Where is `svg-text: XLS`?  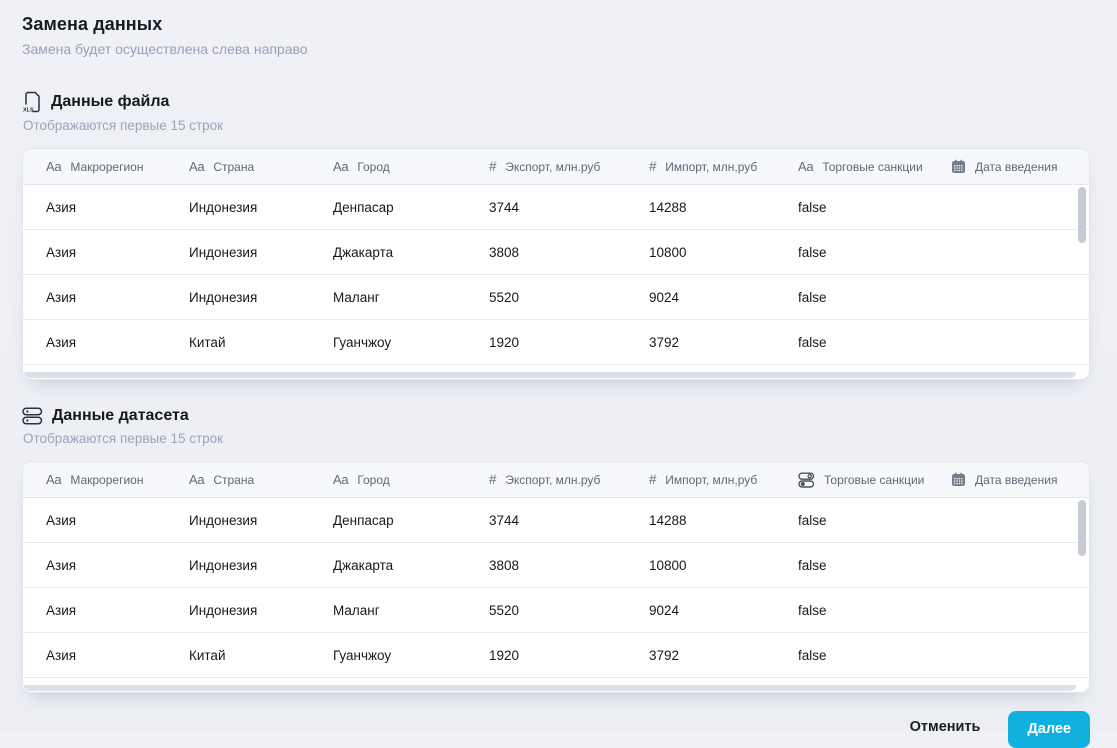
svg-text: XLS is located at coordinates (28, 111).